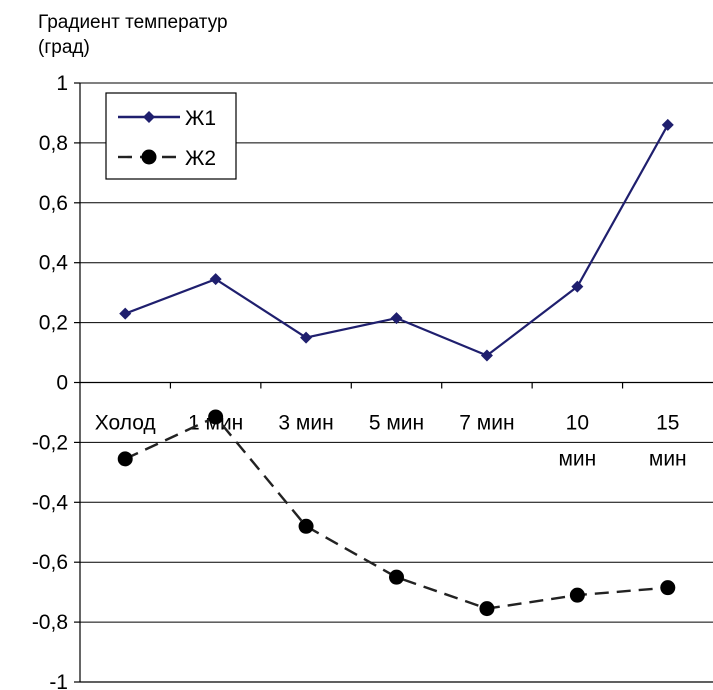  What do you see at coordinates (64, 47) in the screenshot?
I see `y-axis-title-line2: (град)` at bounding box center [64, 47].